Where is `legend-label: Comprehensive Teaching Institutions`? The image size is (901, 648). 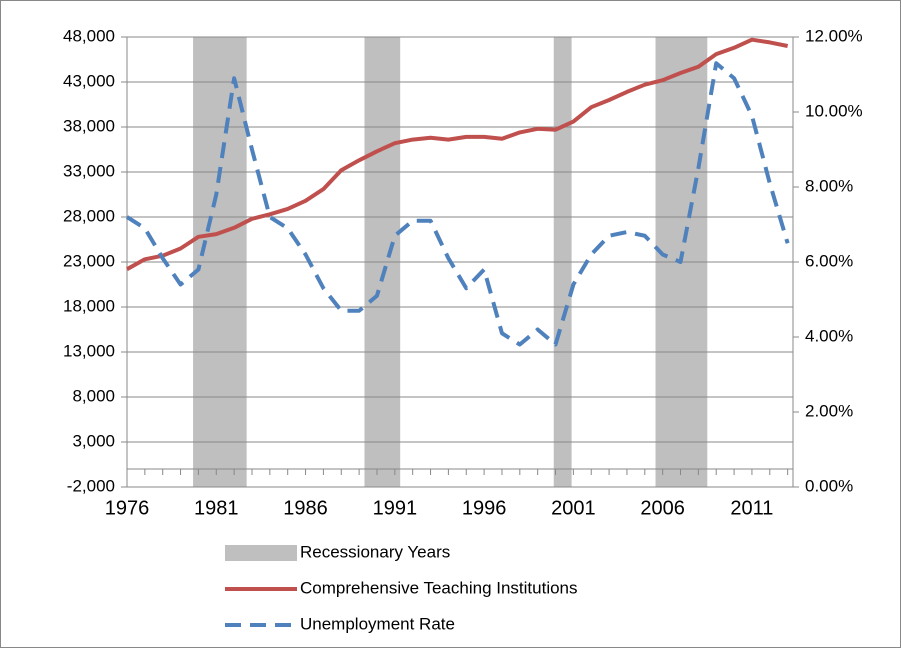 legend-label: Comprehensive Teaching Institutions is located at coordinates (439, 587).